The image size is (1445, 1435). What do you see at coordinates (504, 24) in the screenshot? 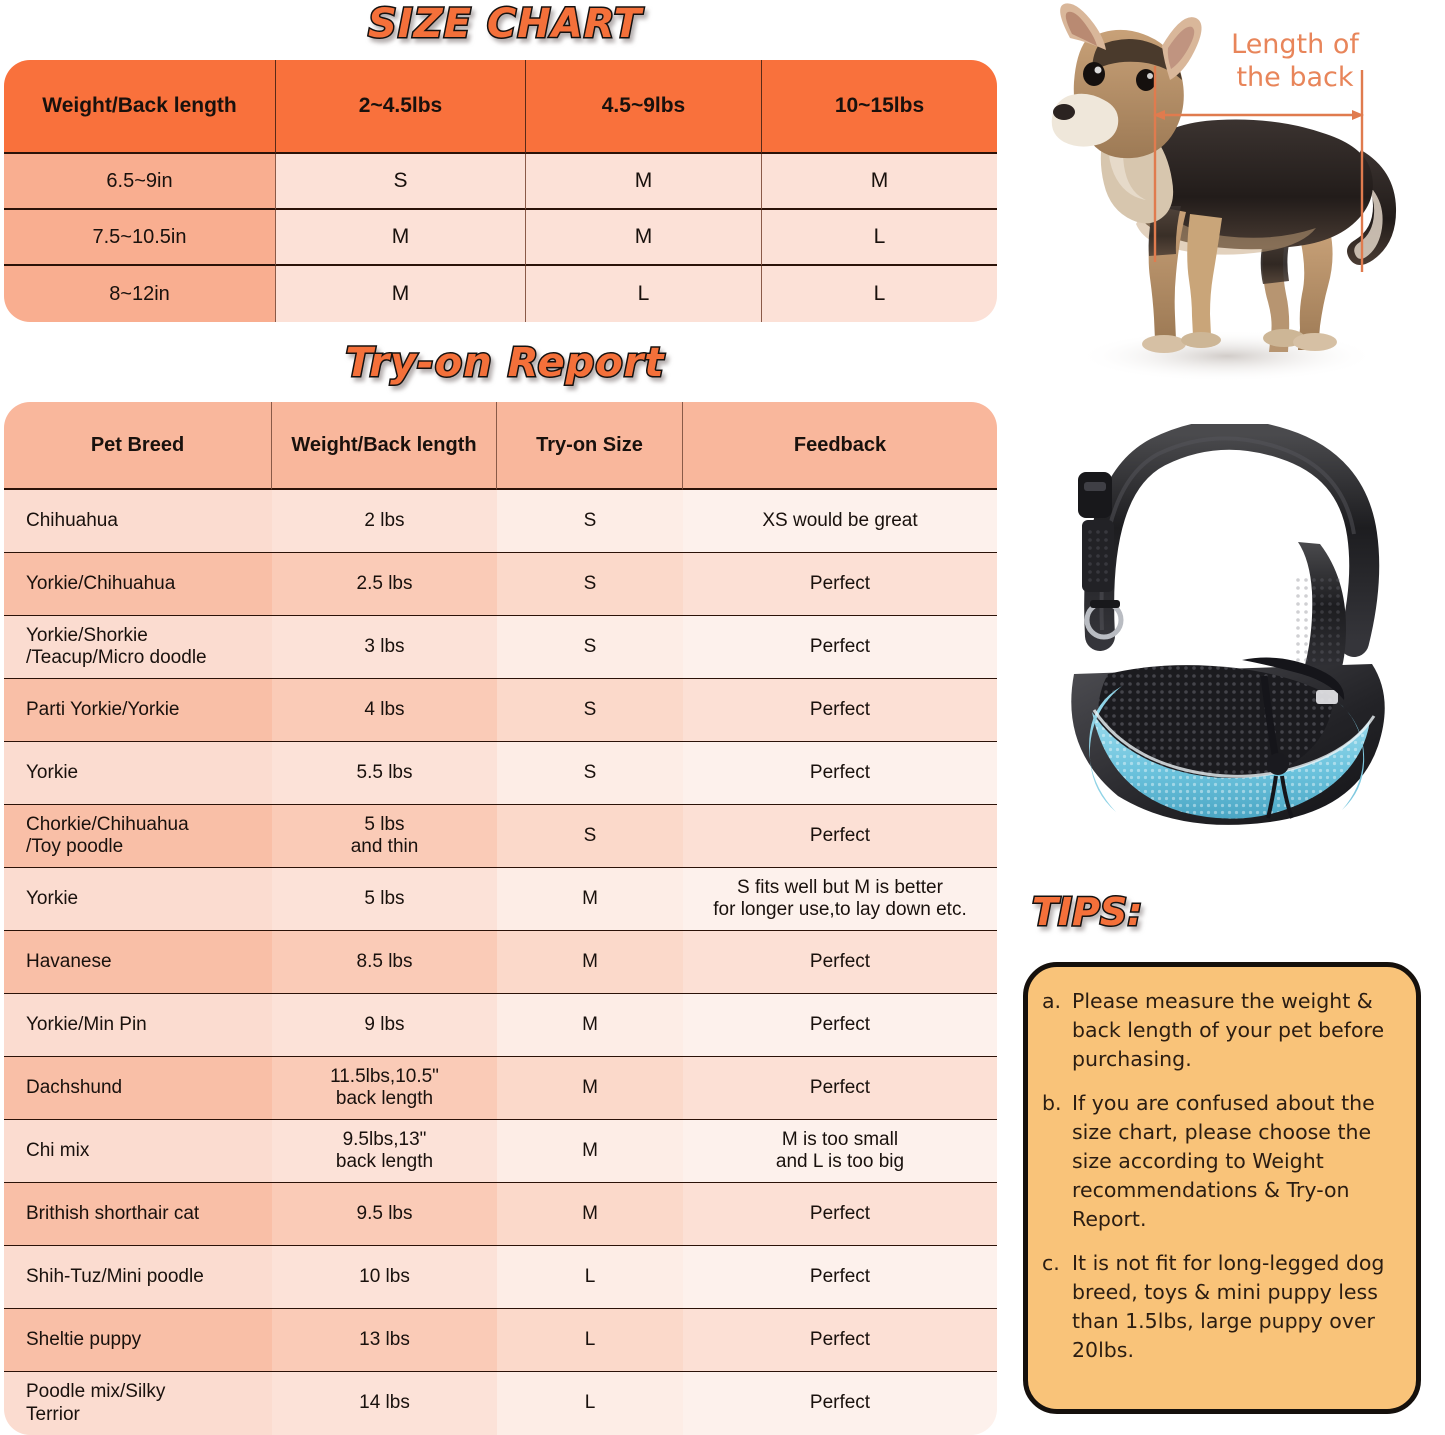
I see `size-chart-title: SIZE CHART` at bounding box center [504, 24].